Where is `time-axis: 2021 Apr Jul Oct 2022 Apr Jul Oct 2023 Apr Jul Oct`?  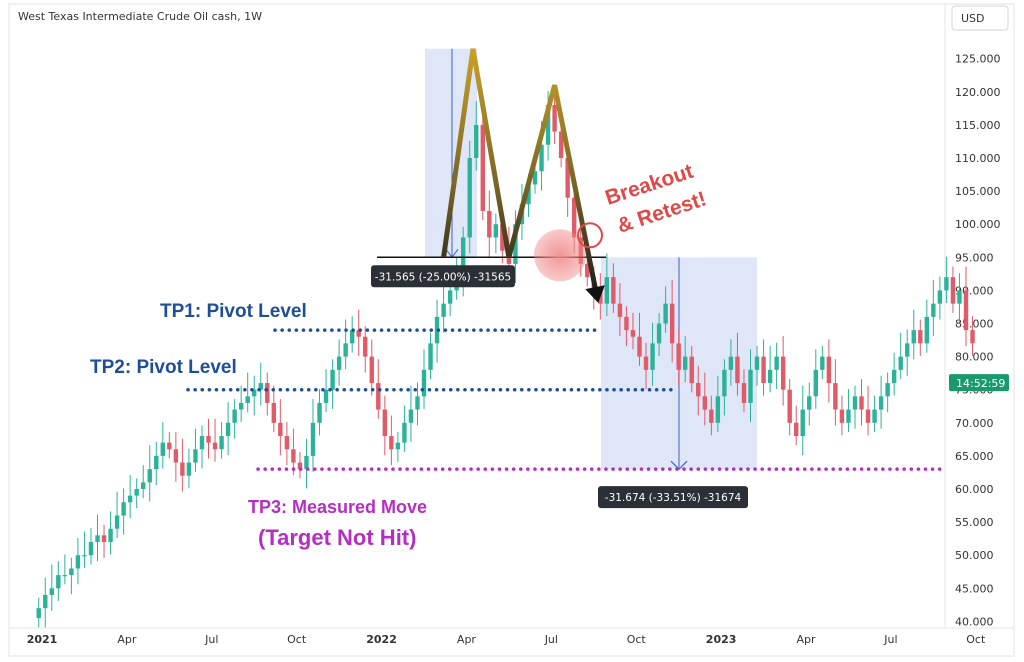 time-axis: 2021 Apr Jul Oct 2022 Apr Jul Oct 2023 Apr Jul Oct is located at coordinates (506, 639).